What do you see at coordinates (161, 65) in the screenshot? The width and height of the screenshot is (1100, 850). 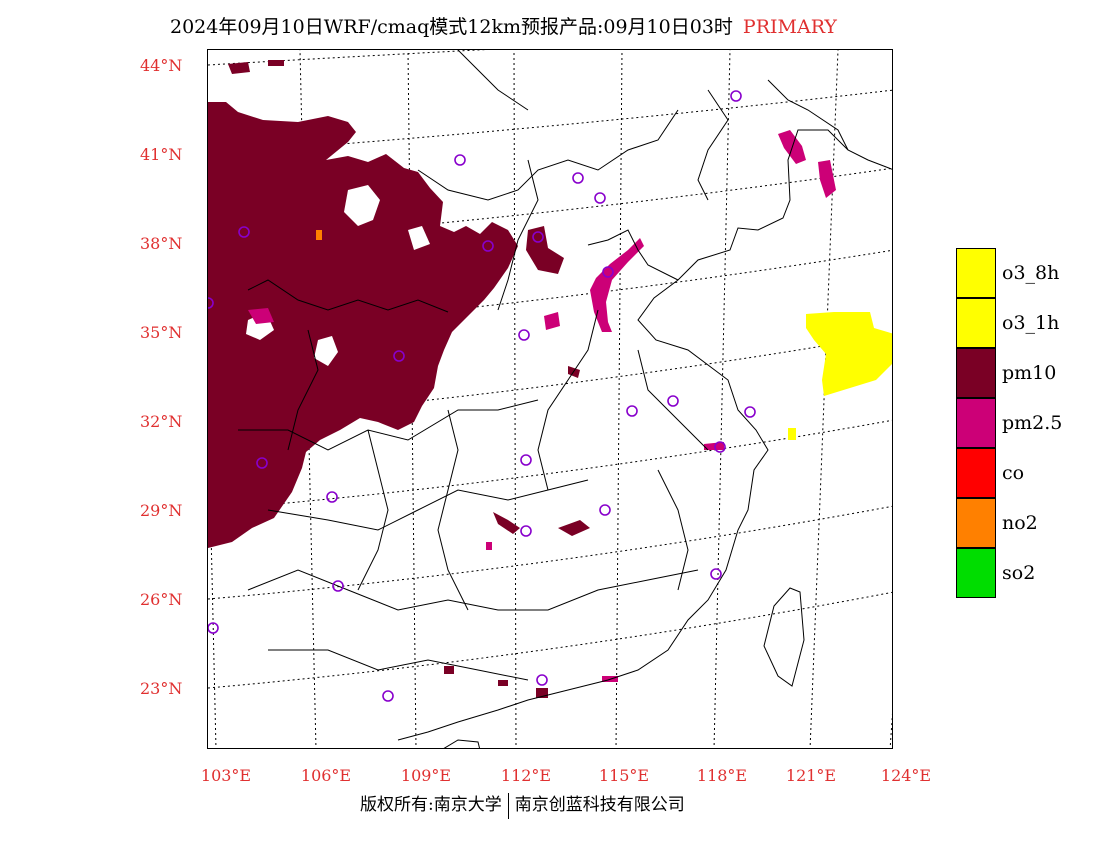 I see `lat-label-44: 44°N` at bounding box center [161, 65].